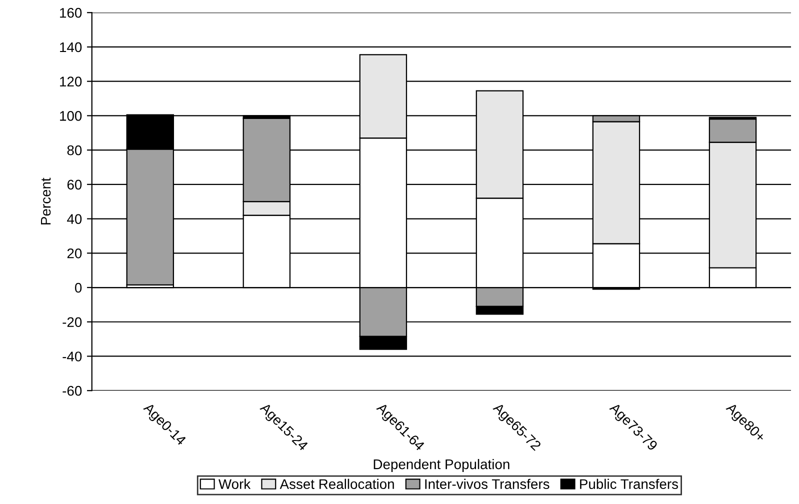 The image size is (799, 504). I want to click on y-tick-label: -20, so click(72, 322).